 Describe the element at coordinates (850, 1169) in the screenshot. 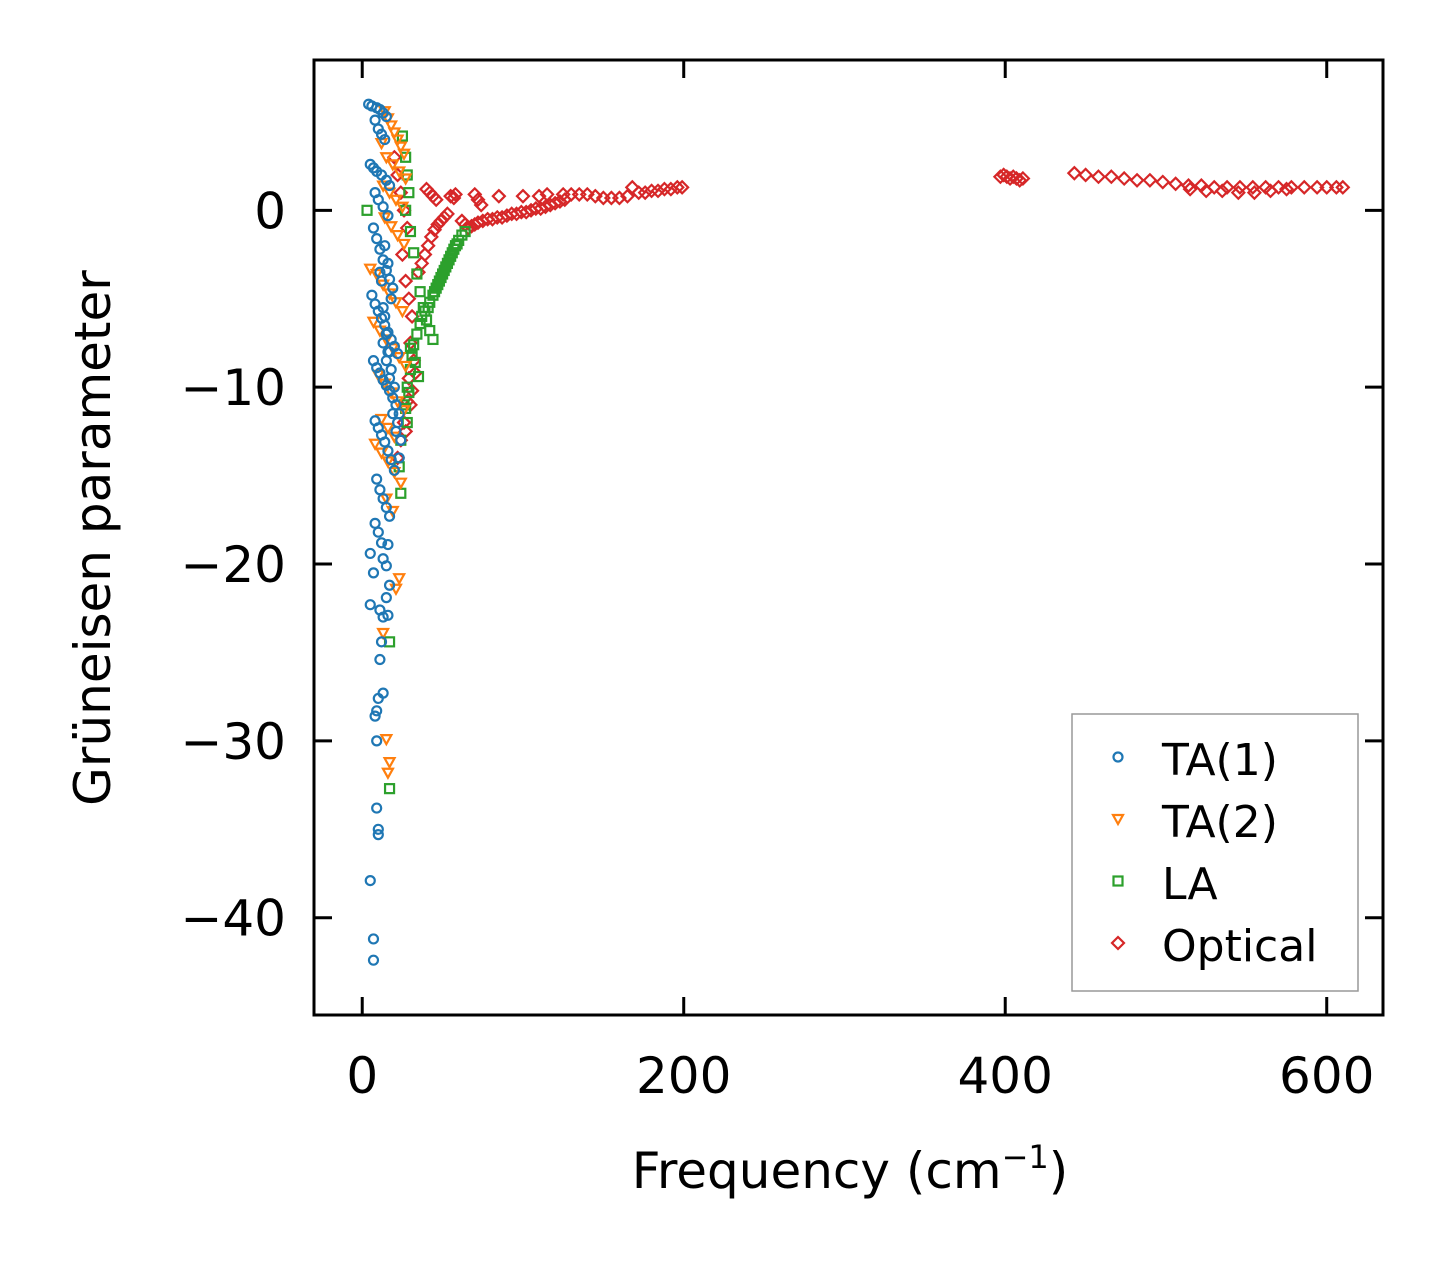

I see `x-axis-label: Frequency (cm−1)` at that location.